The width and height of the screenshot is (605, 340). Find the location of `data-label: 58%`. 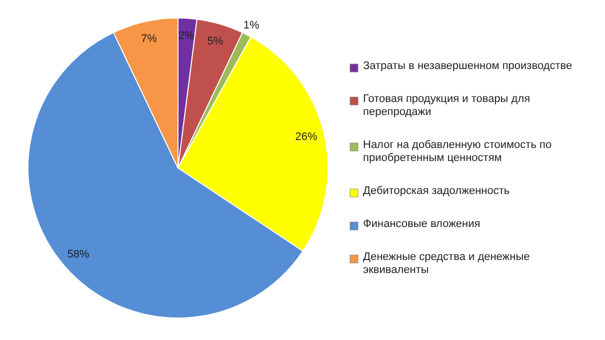

data-label: 58% is located at coordinates (78, 254).